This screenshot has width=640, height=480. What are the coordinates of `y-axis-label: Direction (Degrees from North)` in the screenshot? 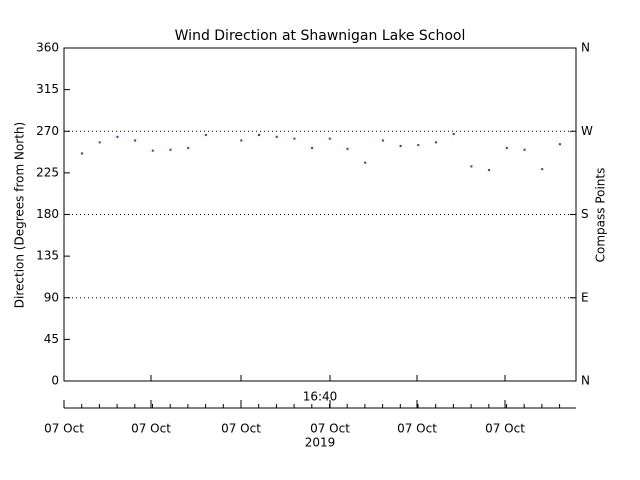 It's located at (20, 215).